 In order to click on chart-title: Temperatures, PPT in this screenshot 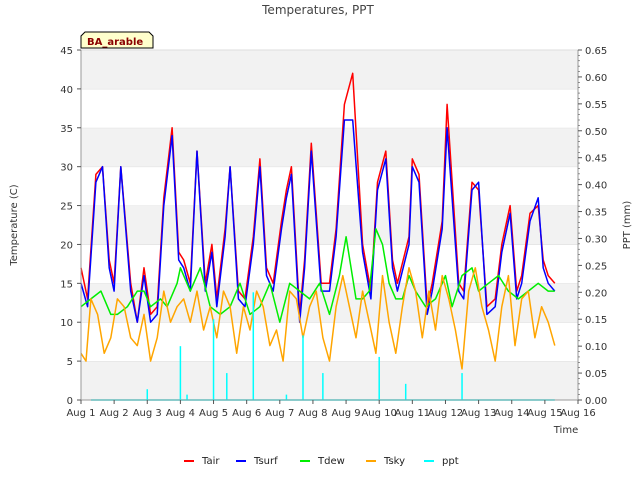, I will do `click(317, 10)`.